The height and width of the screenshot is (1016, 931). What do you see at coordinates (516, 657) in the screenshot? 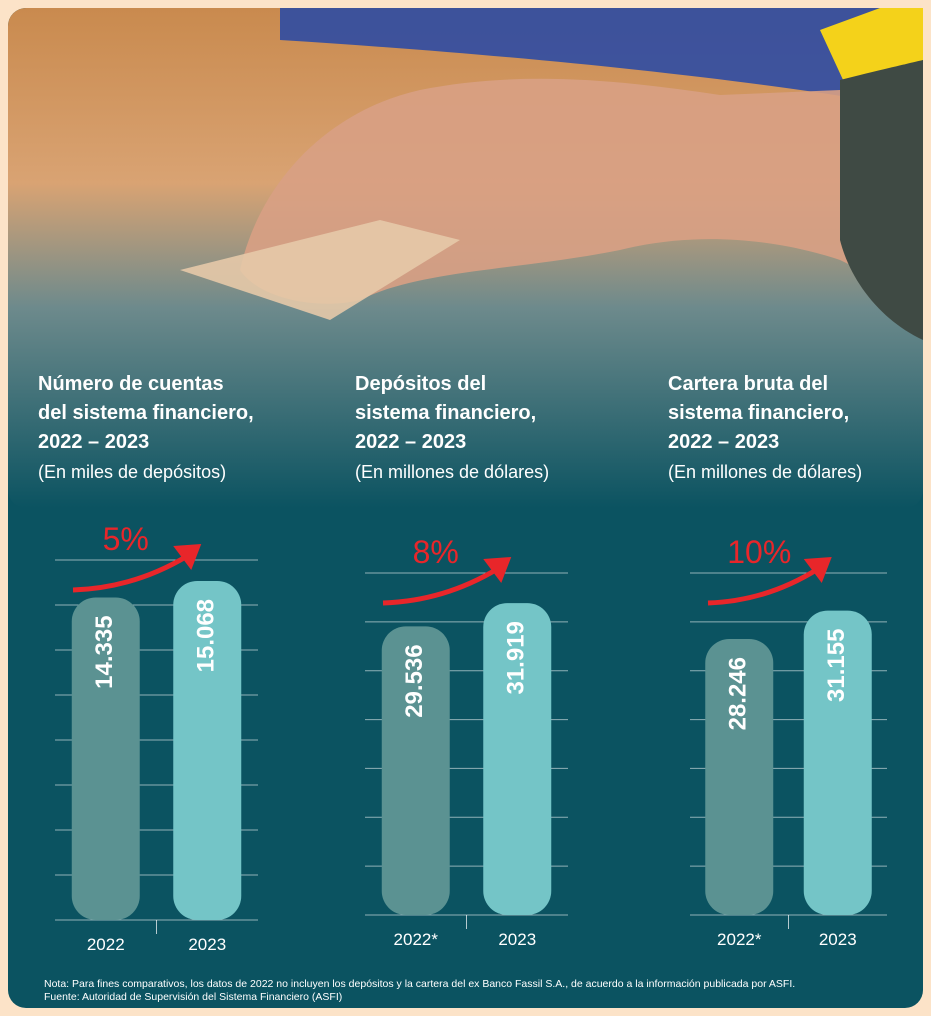
I see `value-label: 31.919` at bounding box center [516, 657].